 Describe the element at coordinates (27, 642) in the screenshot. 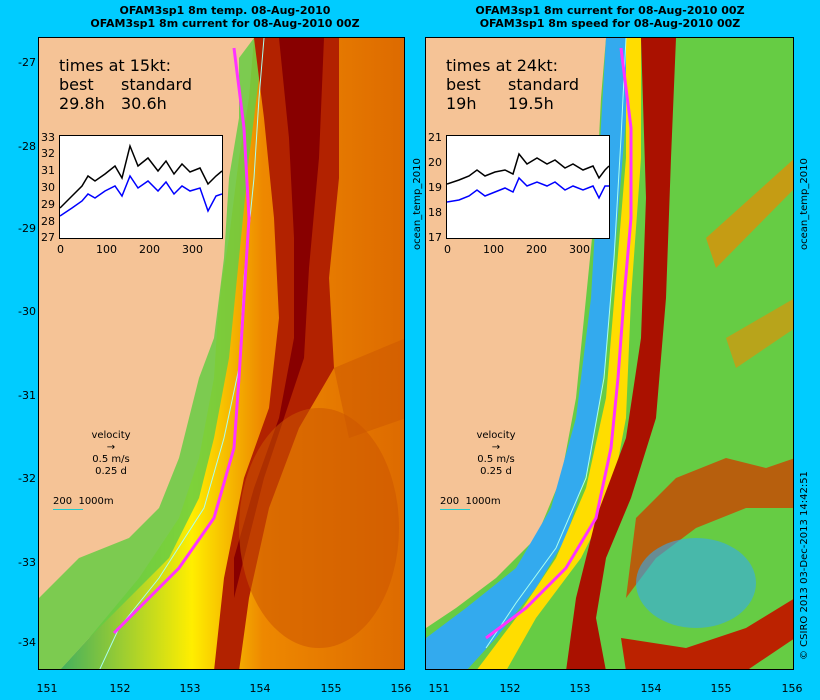

I see `lat-tick: -34` at that location.